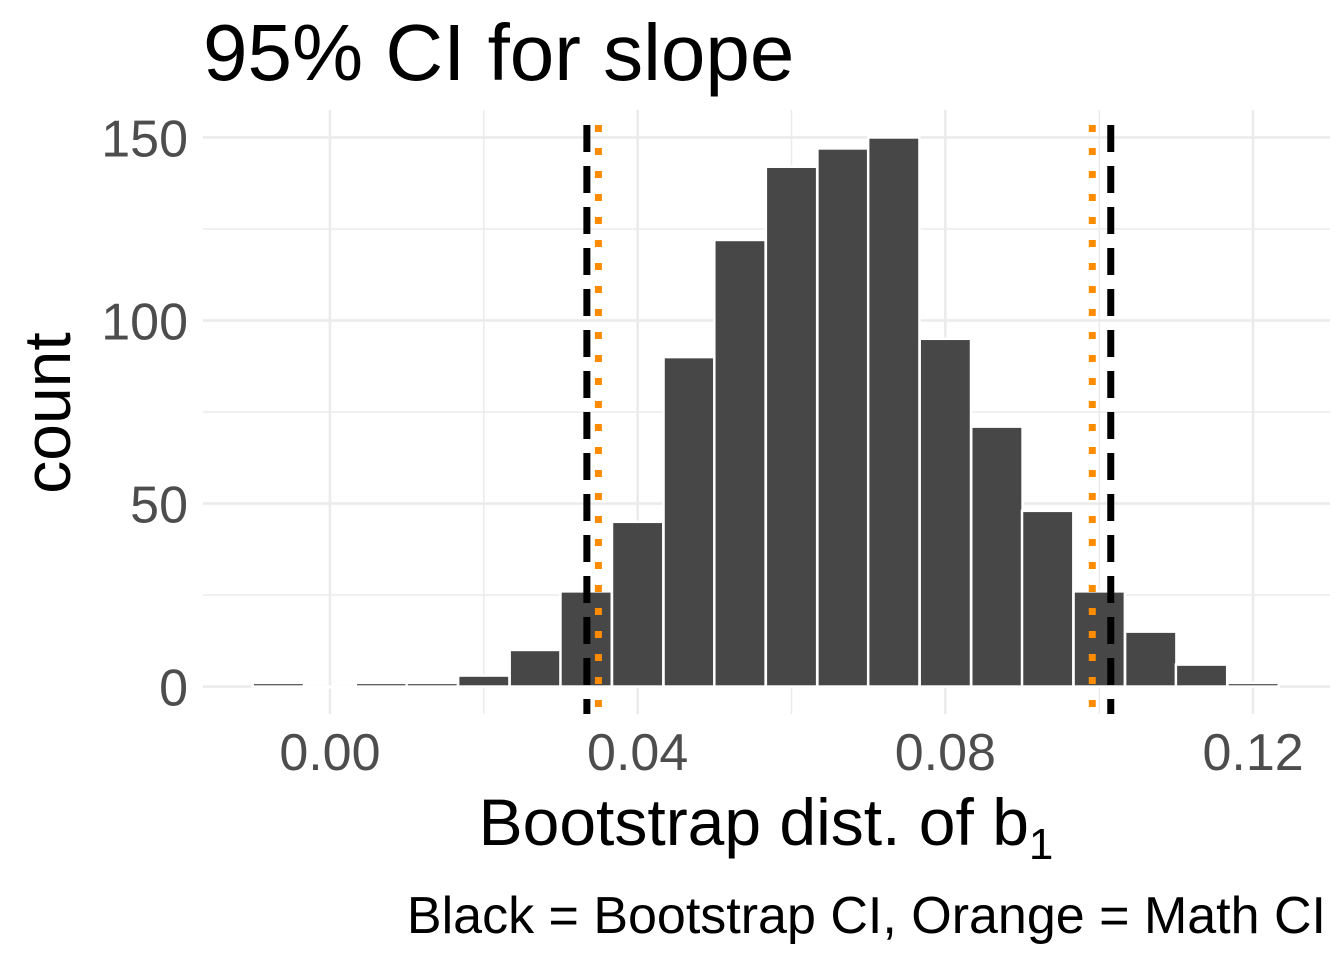 This screenshot has height=960, width=1344. I want to click on x-axis-title: Bootstrap dist. of b1, so click(766, 827).